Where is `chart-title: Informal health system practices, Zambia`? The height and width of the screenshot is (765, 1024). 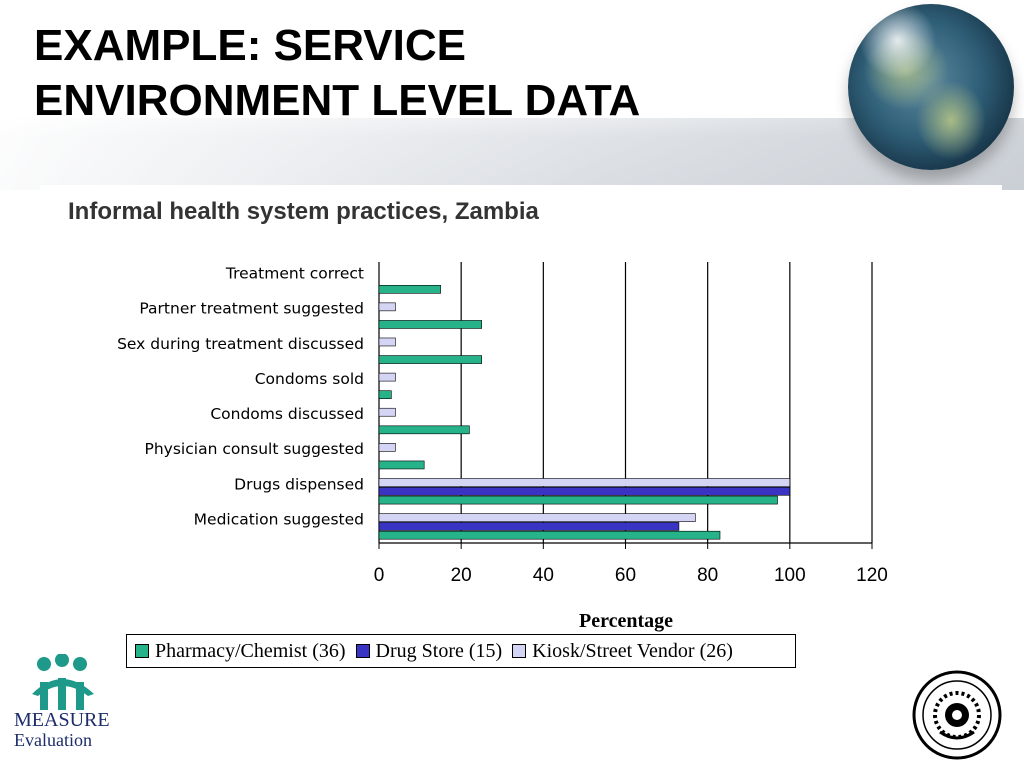
chart-title: Informal health system practices, Zambia is located at coordinates (303, 211).